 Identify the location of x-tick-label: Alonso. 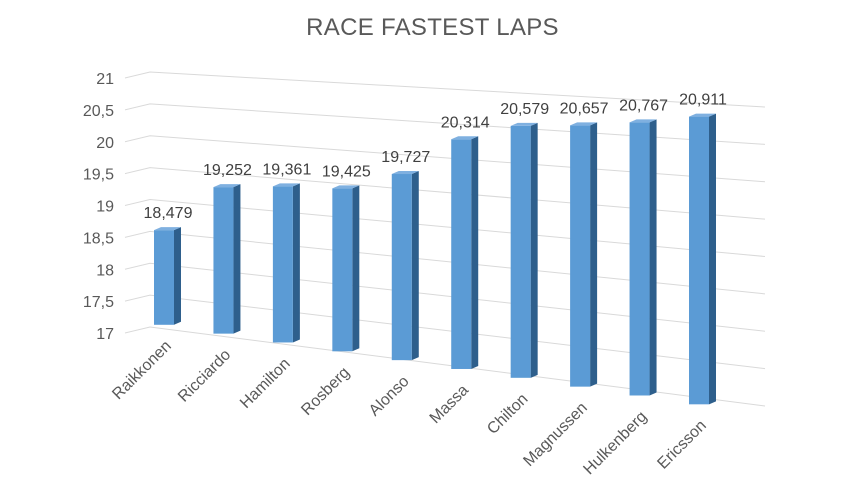
(389, 396).